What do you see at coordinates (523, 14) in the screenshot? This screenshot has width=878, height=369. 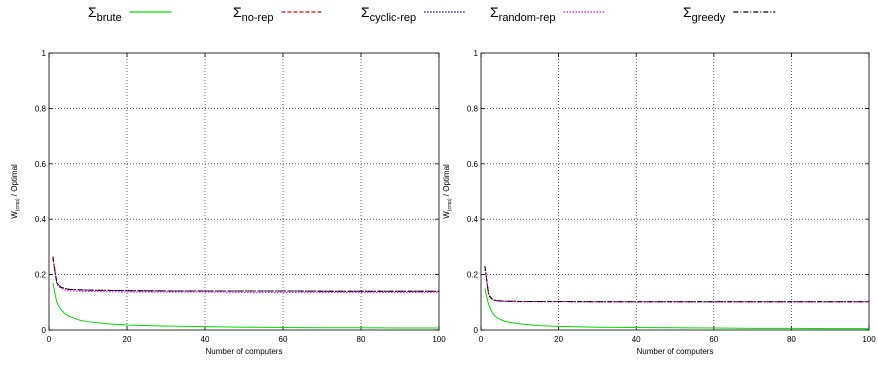 I see `legend-label: Σrandom-rep` at bounding box center [523, 14].